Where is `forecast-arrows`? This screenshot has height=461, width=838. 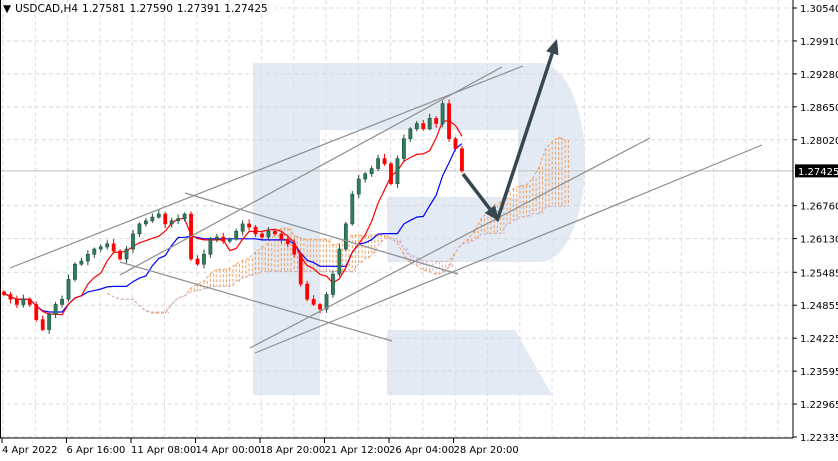
forecast-arrows is located at coordinates (510, 130).